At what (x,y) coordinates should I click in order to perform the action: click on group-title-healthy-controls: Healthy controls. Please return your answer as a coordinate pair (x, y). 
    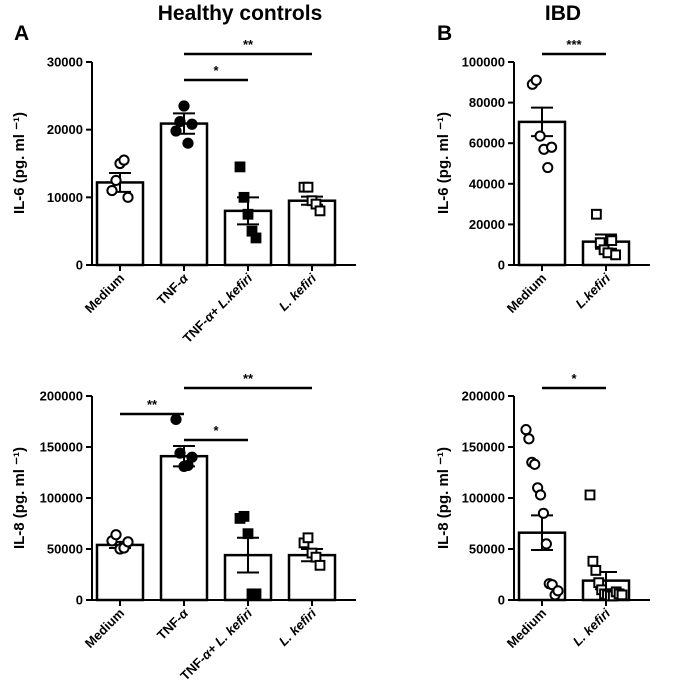
    Looking at the image, I should click on (240, 13).